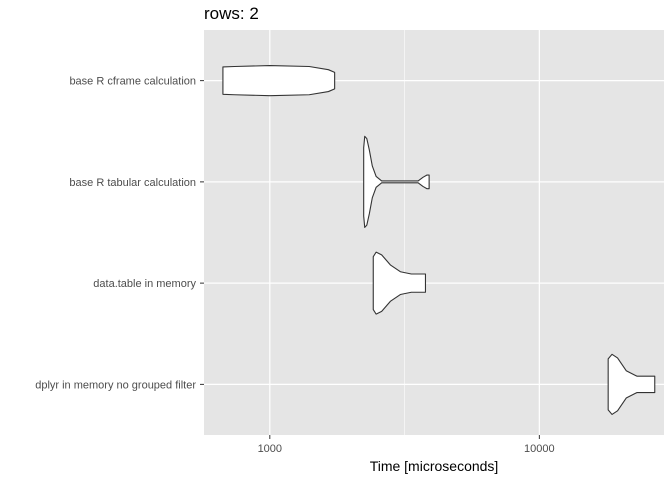 This screenshot has width=672, height=485. Describe the element at coordinates (270, 449) in the screenshot. I see `x-tick-label: 1000` at that location.